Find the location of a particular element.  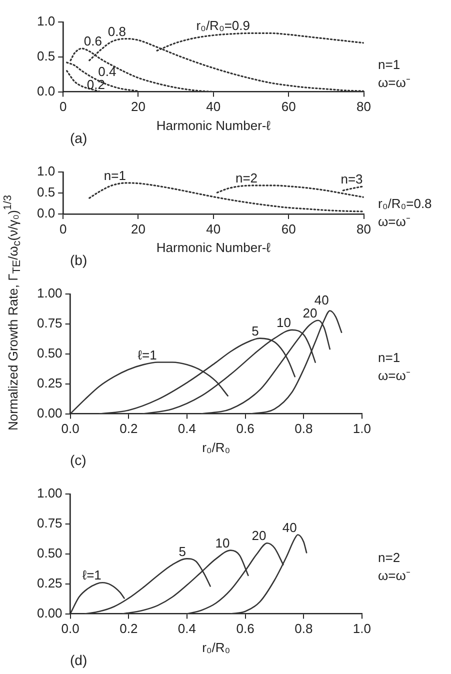

text: (c) is located at coordinates (78, 460).